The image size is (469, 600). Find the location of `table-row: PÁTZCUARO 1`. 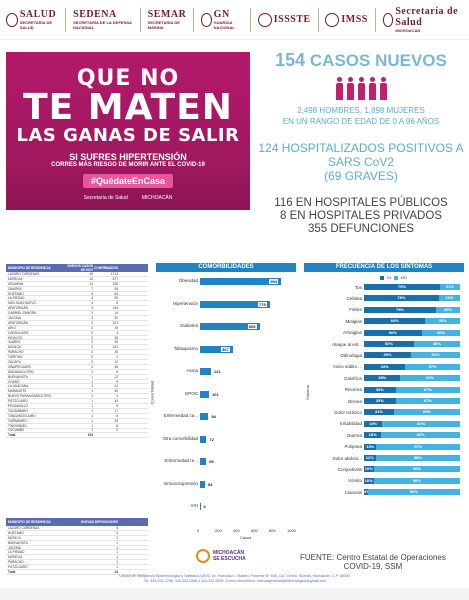

table-row: PÁTZCUARO 1 is located at coordinates (77, 568).